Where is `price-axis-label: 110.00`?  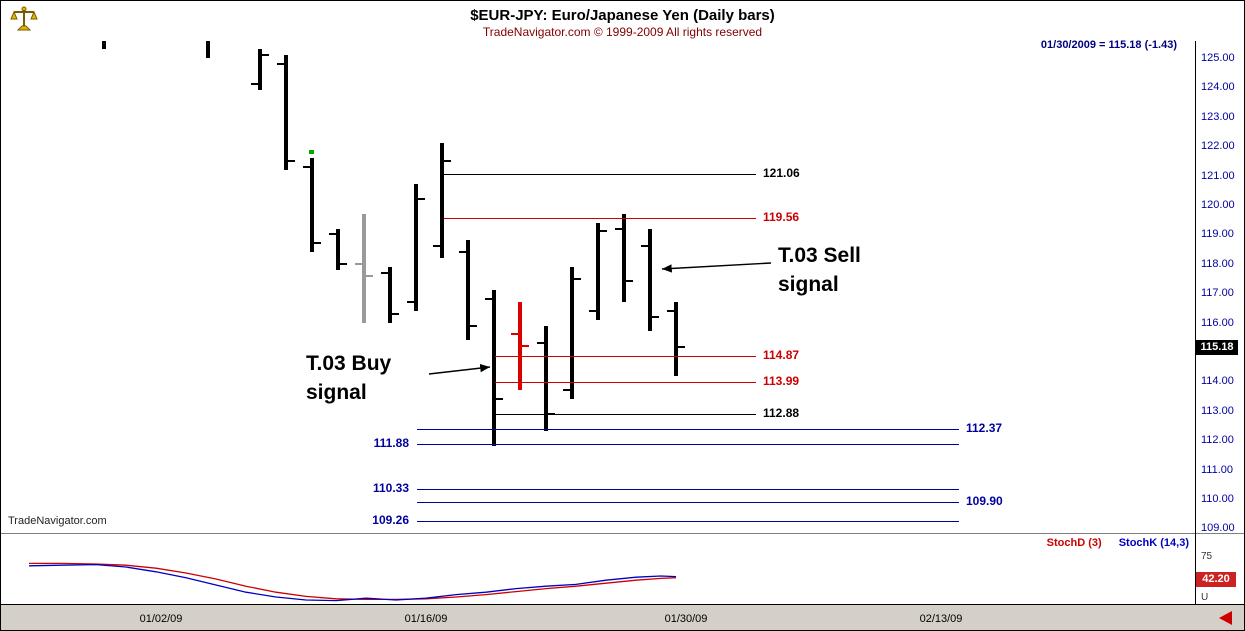 price-axis-label: 110.00 is located at coordinates (1217, 499).